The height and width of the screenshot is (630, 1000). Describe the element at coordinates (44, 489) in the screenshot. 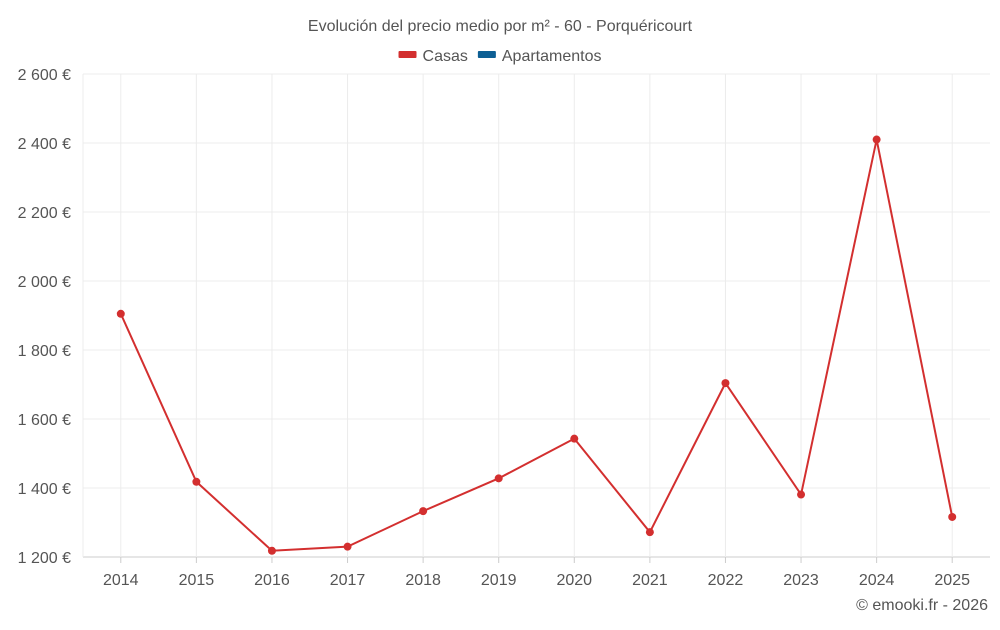

I see `y-tick-label: 1 400 €` at that location.